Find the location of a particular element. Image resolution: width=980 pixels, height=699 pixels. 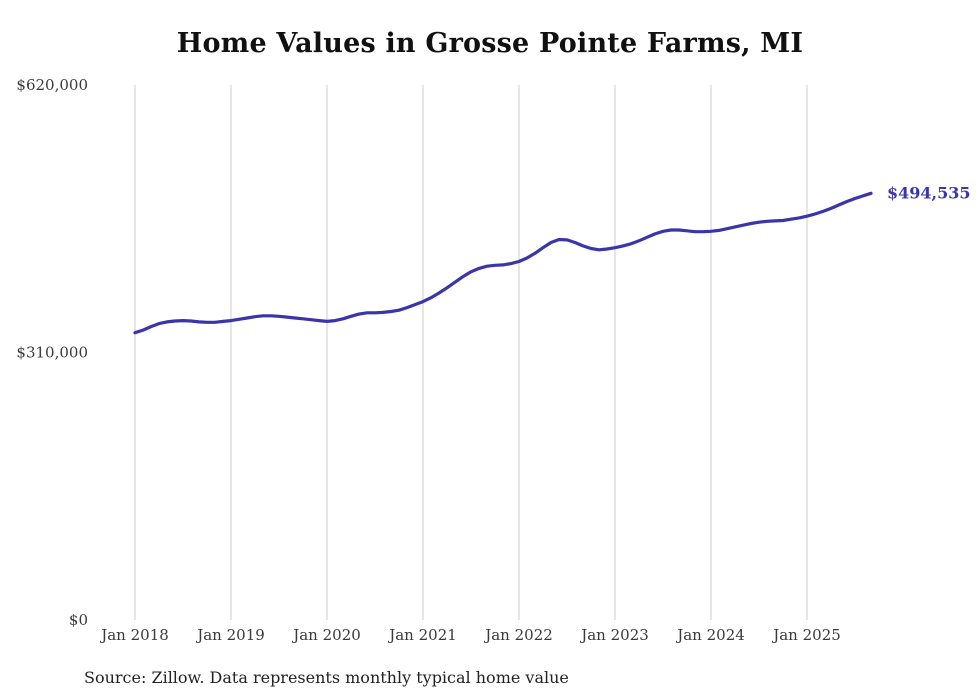

y-tick-label: $620,000 is located at coordinates (52, 85).